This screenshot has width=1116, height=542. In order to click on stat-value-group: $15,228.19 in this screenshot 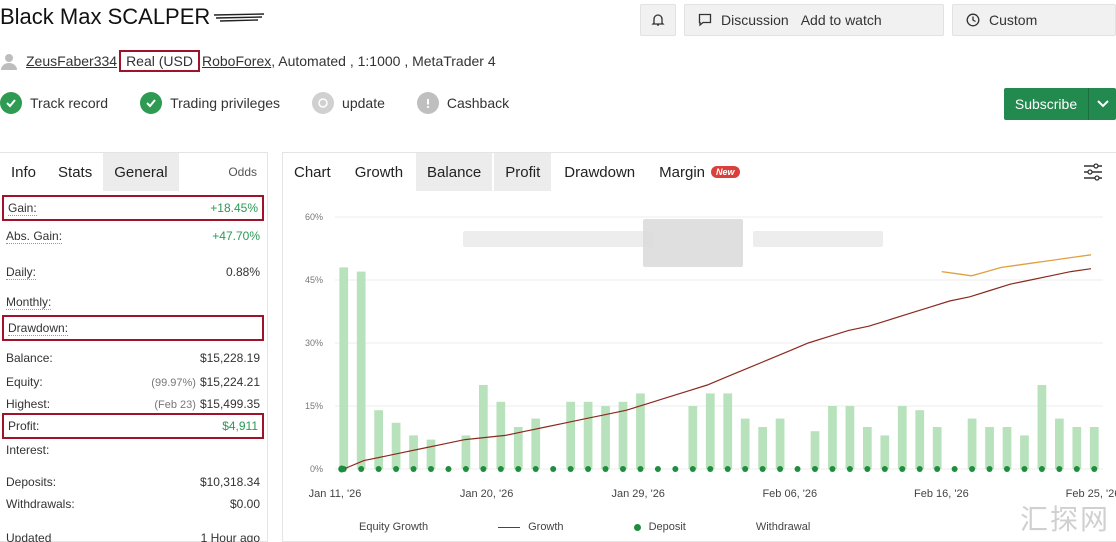, I will do `click(230, 358)`.